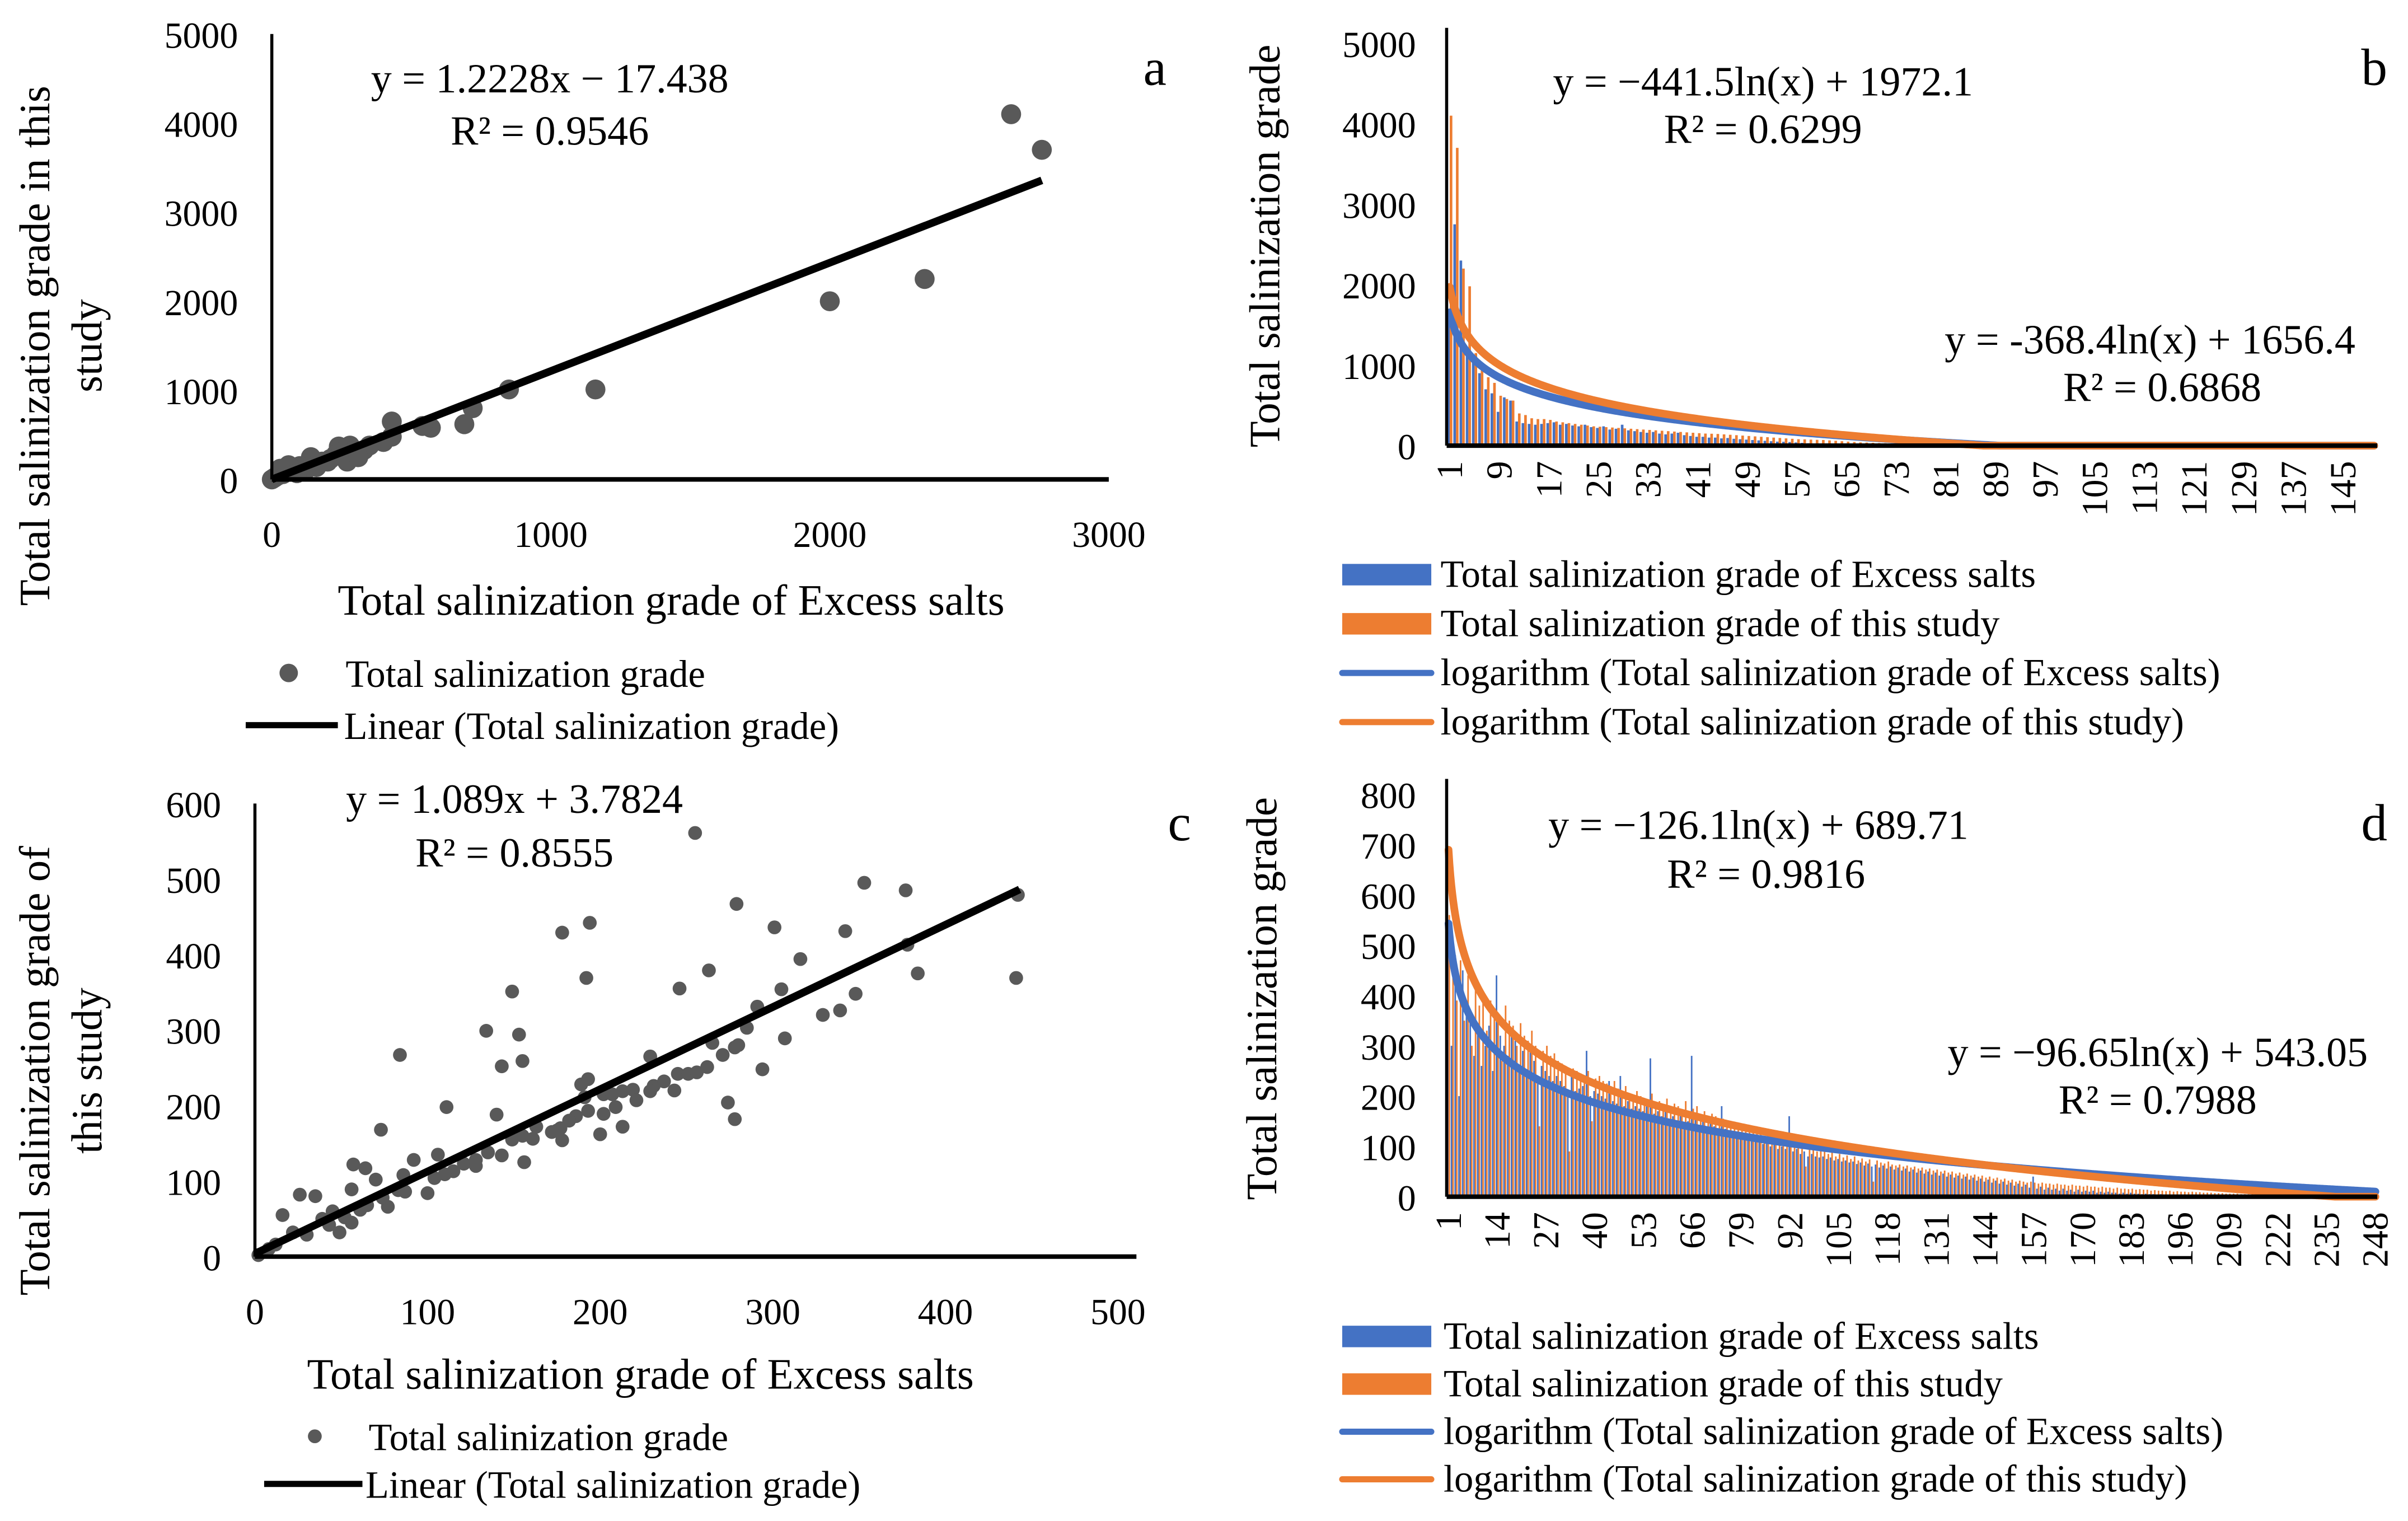  Describe the element at coordinates (2144, 488) in the screenshot. I see `b-x-tick-label: 113` at that location.